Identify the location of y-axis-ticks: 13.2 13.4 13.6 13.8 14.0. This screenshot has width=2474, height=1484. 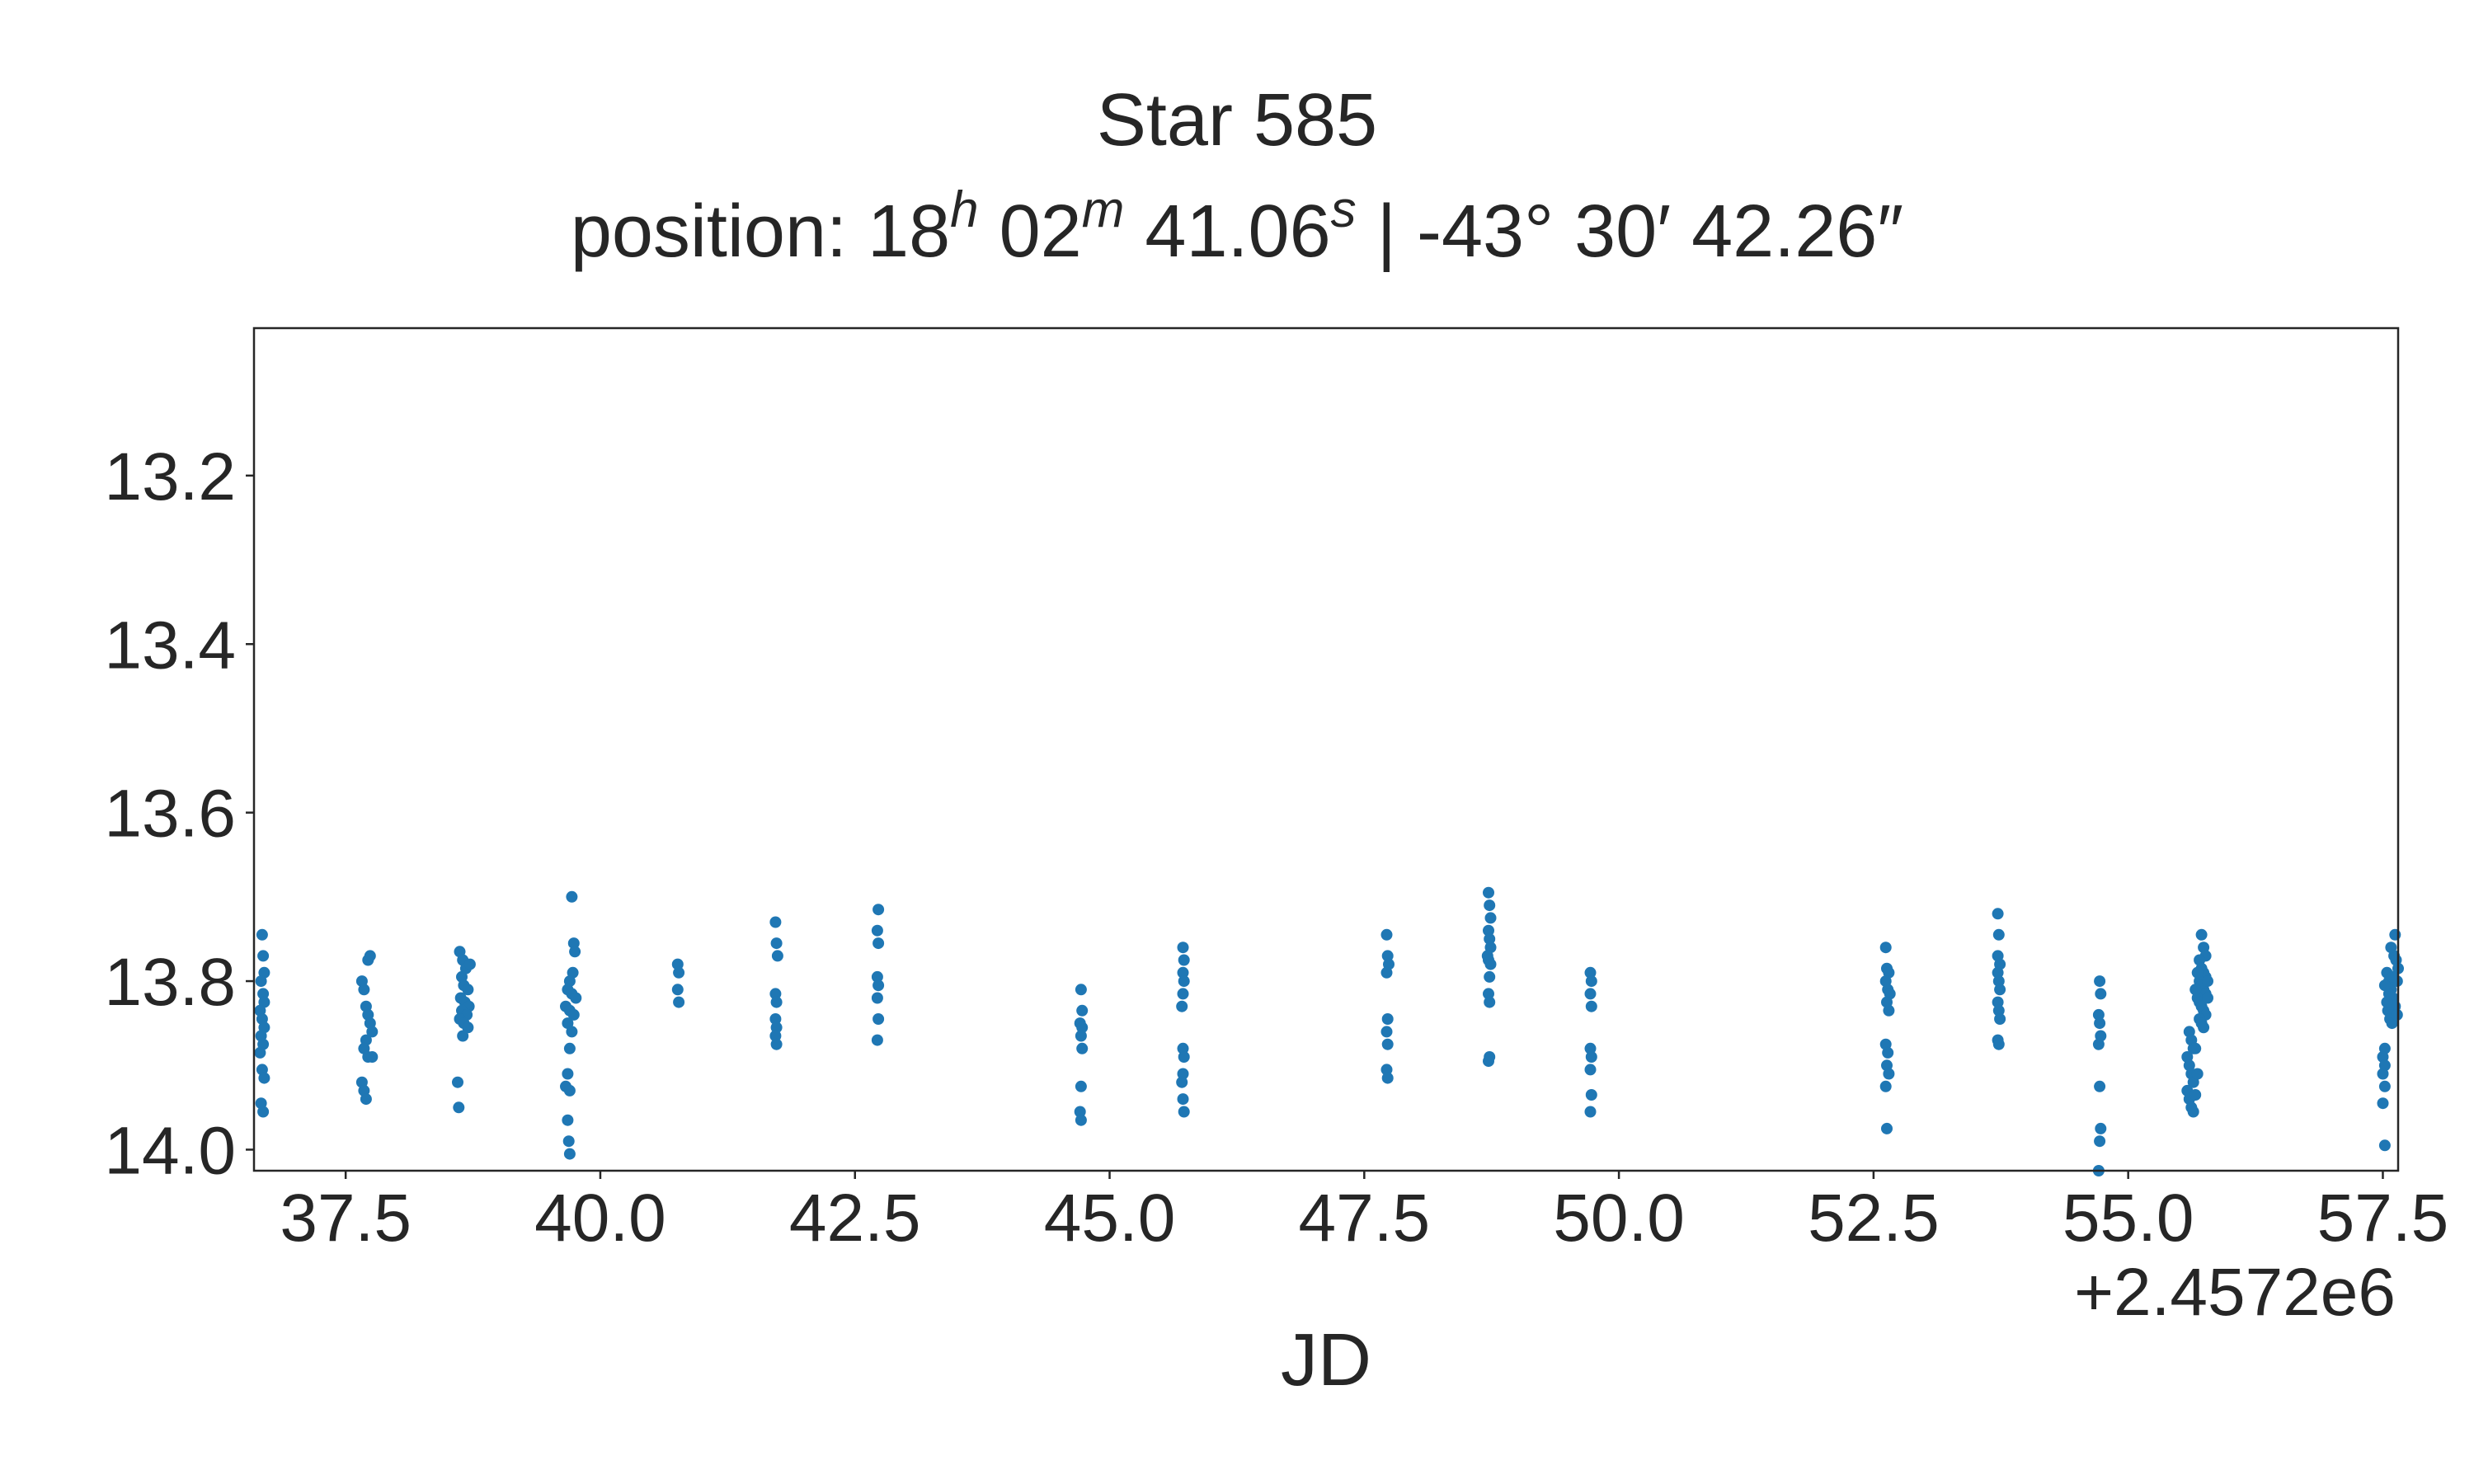
(179, 813).